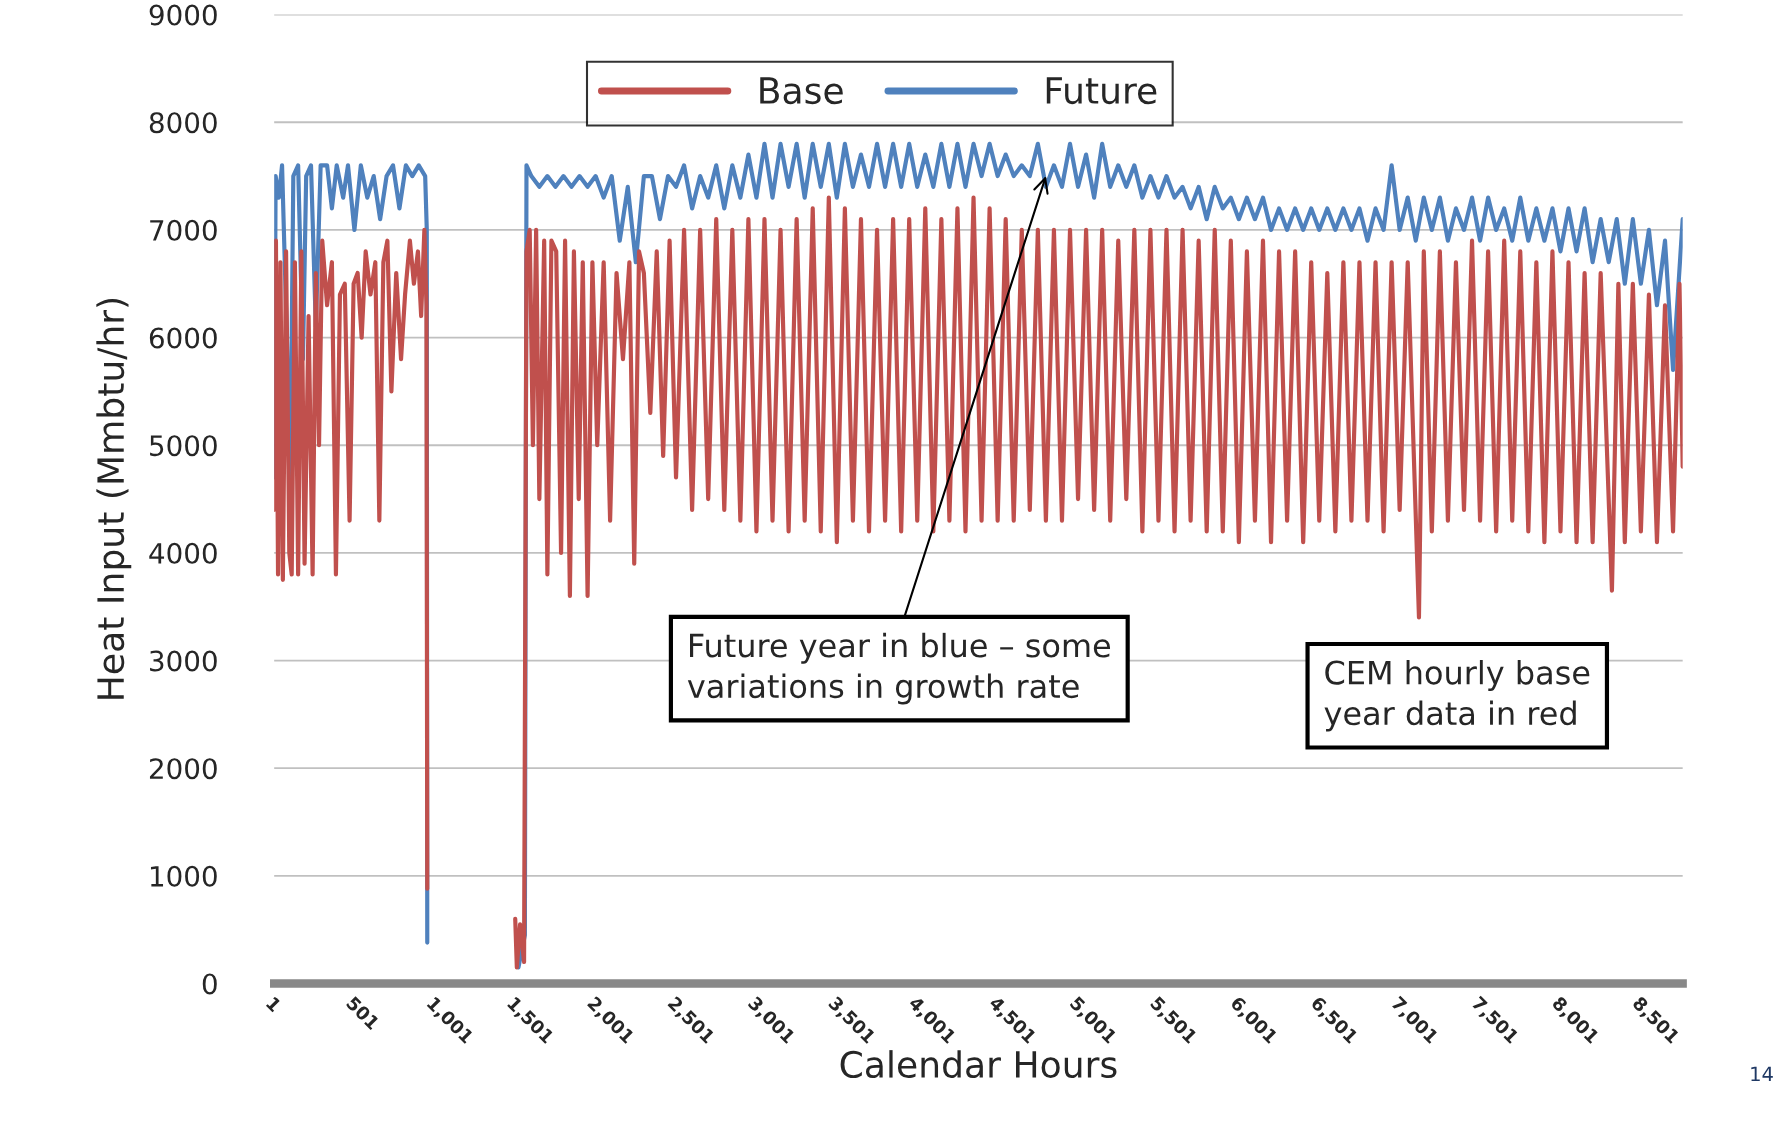 Image resolution: width=1792 pixels, height=1124 pixels. I want to click on y-axis-title: Heat Input (Mmbtu/hr), so click(114, 498).